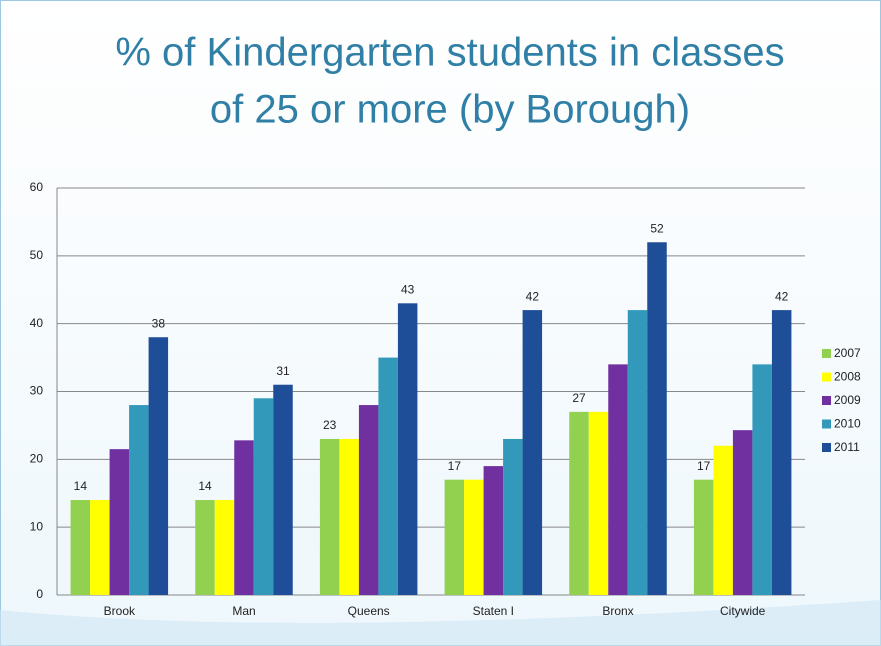  Describe the element at coordinates (579, 398) in the screenshot. I see `data-label: 27` at that location.